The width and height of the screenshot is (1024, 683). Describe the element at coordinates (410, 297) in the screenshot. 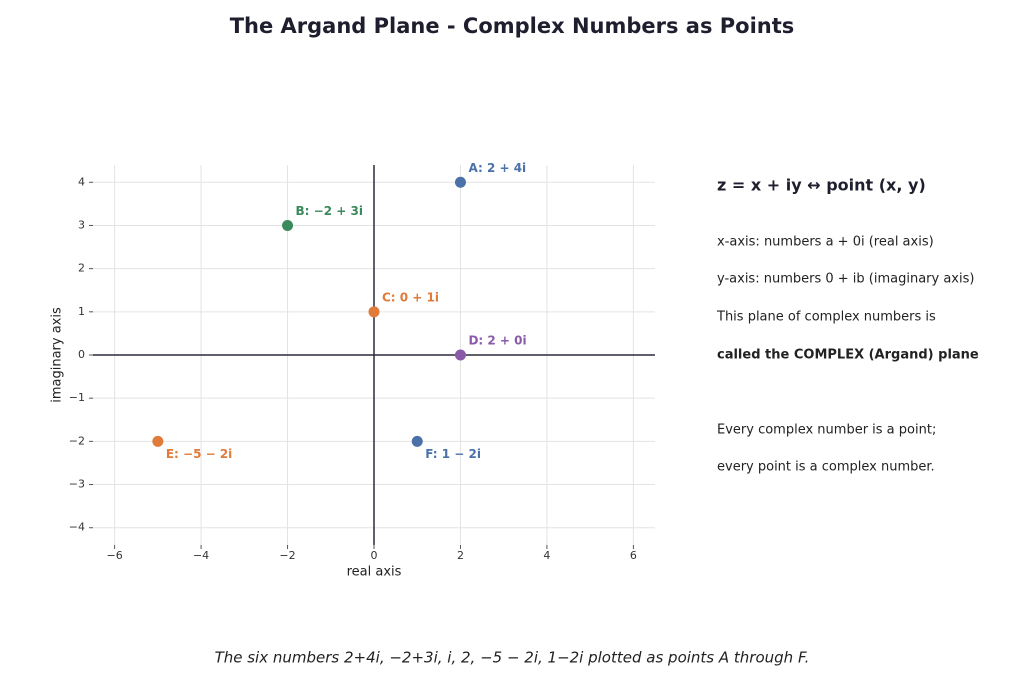

I see `point-label: C: 0 + 1i` at that location.